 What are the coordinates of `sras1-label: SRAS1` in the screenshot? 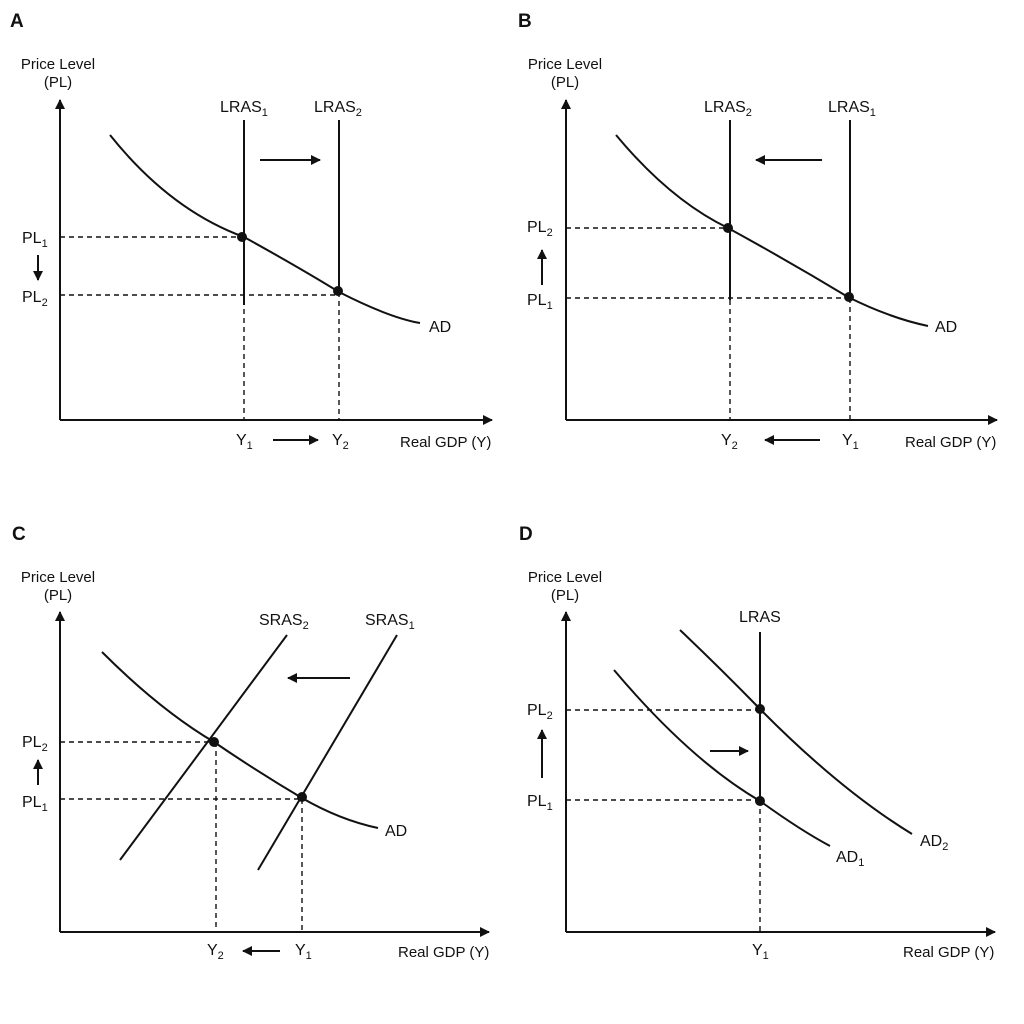 It's located at (390, 622).